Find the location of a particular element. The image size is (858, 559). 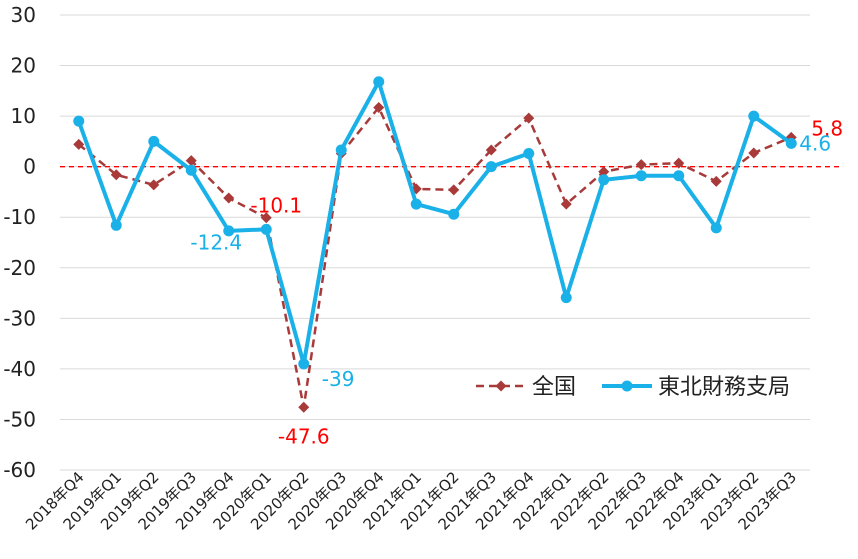

data-label: 4.6 is located at coordinates (815, 143).